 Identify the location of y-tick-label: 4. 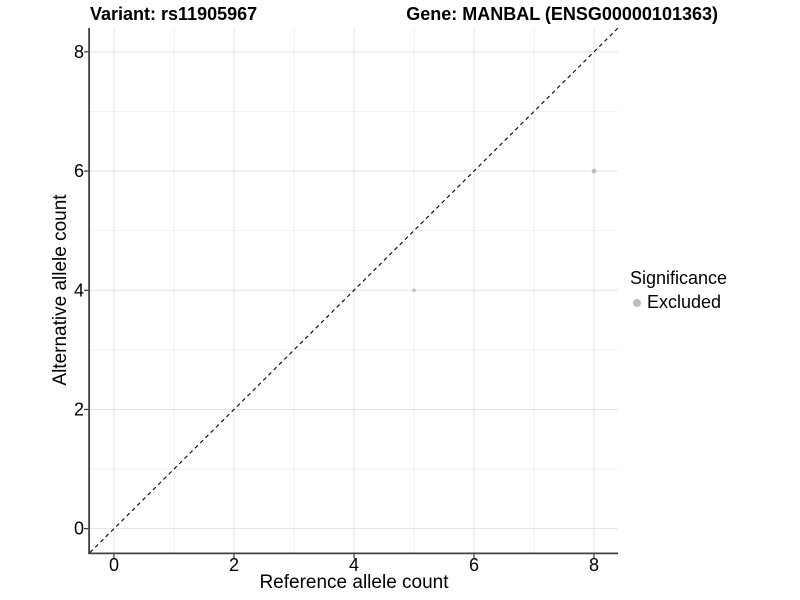
(79, 290).